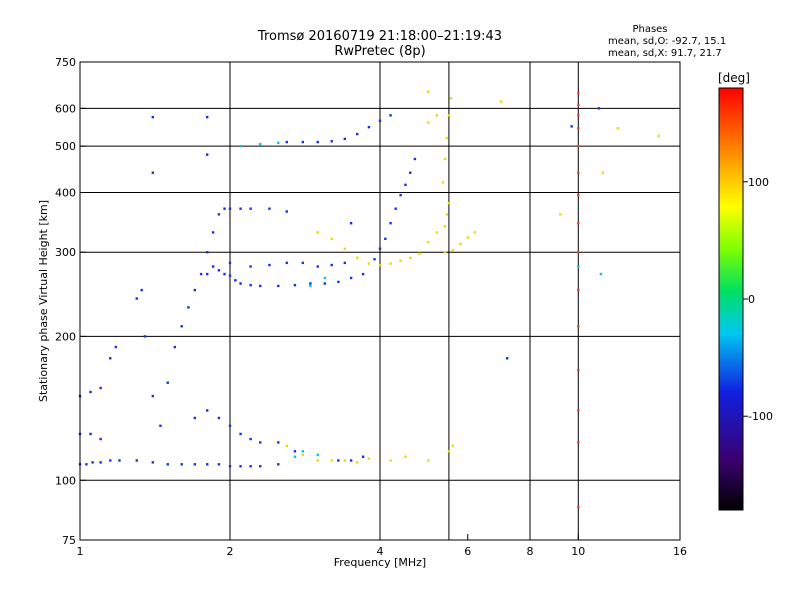 This screenshot has width=800, height=604. What do you see at coordinates (65, 480) in the screenshot?
I see `y-tick-label: 100` at bounding box center [65, 480].